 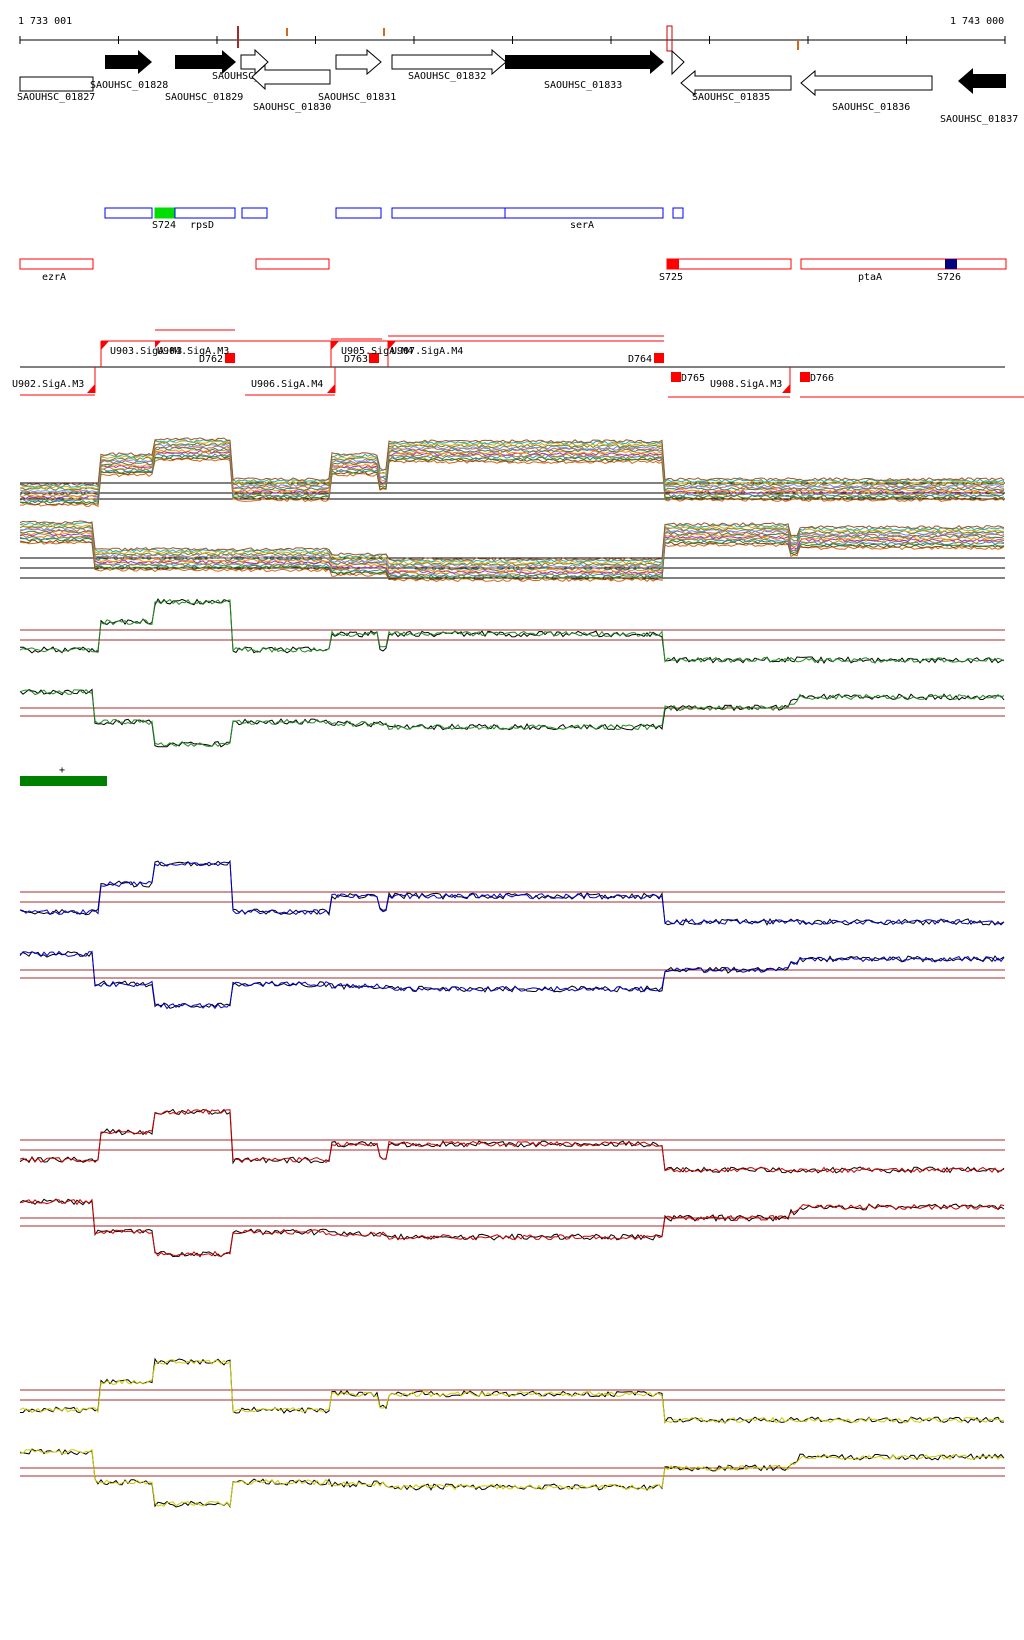 I want to click on S724-feature, so click(x=165, y=213).